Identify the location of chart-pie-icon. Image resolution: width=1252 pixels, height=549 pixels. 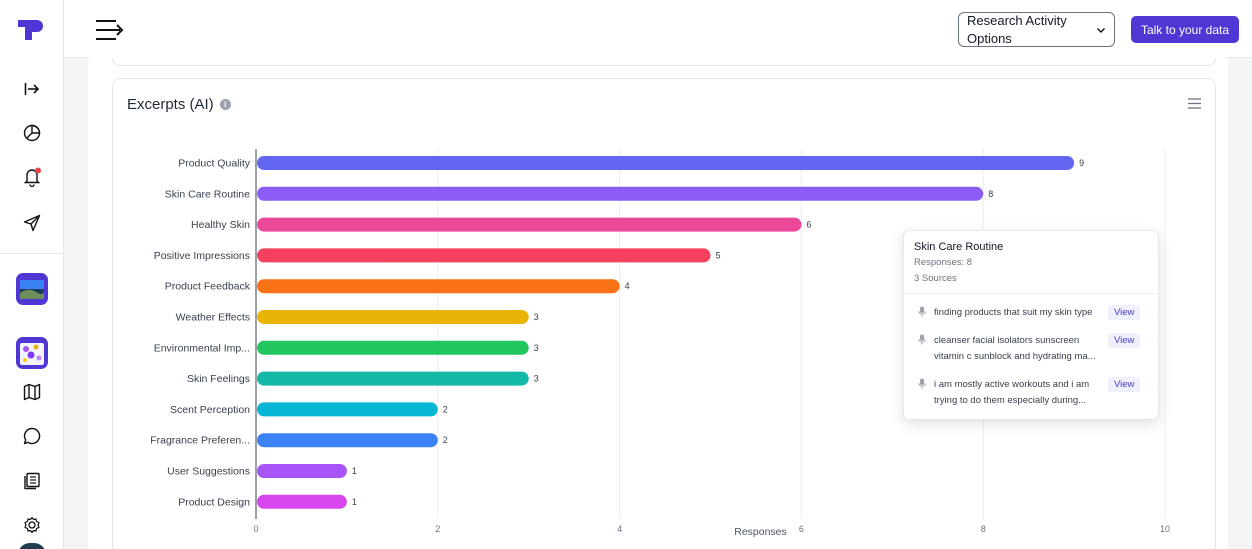
(32, 133).